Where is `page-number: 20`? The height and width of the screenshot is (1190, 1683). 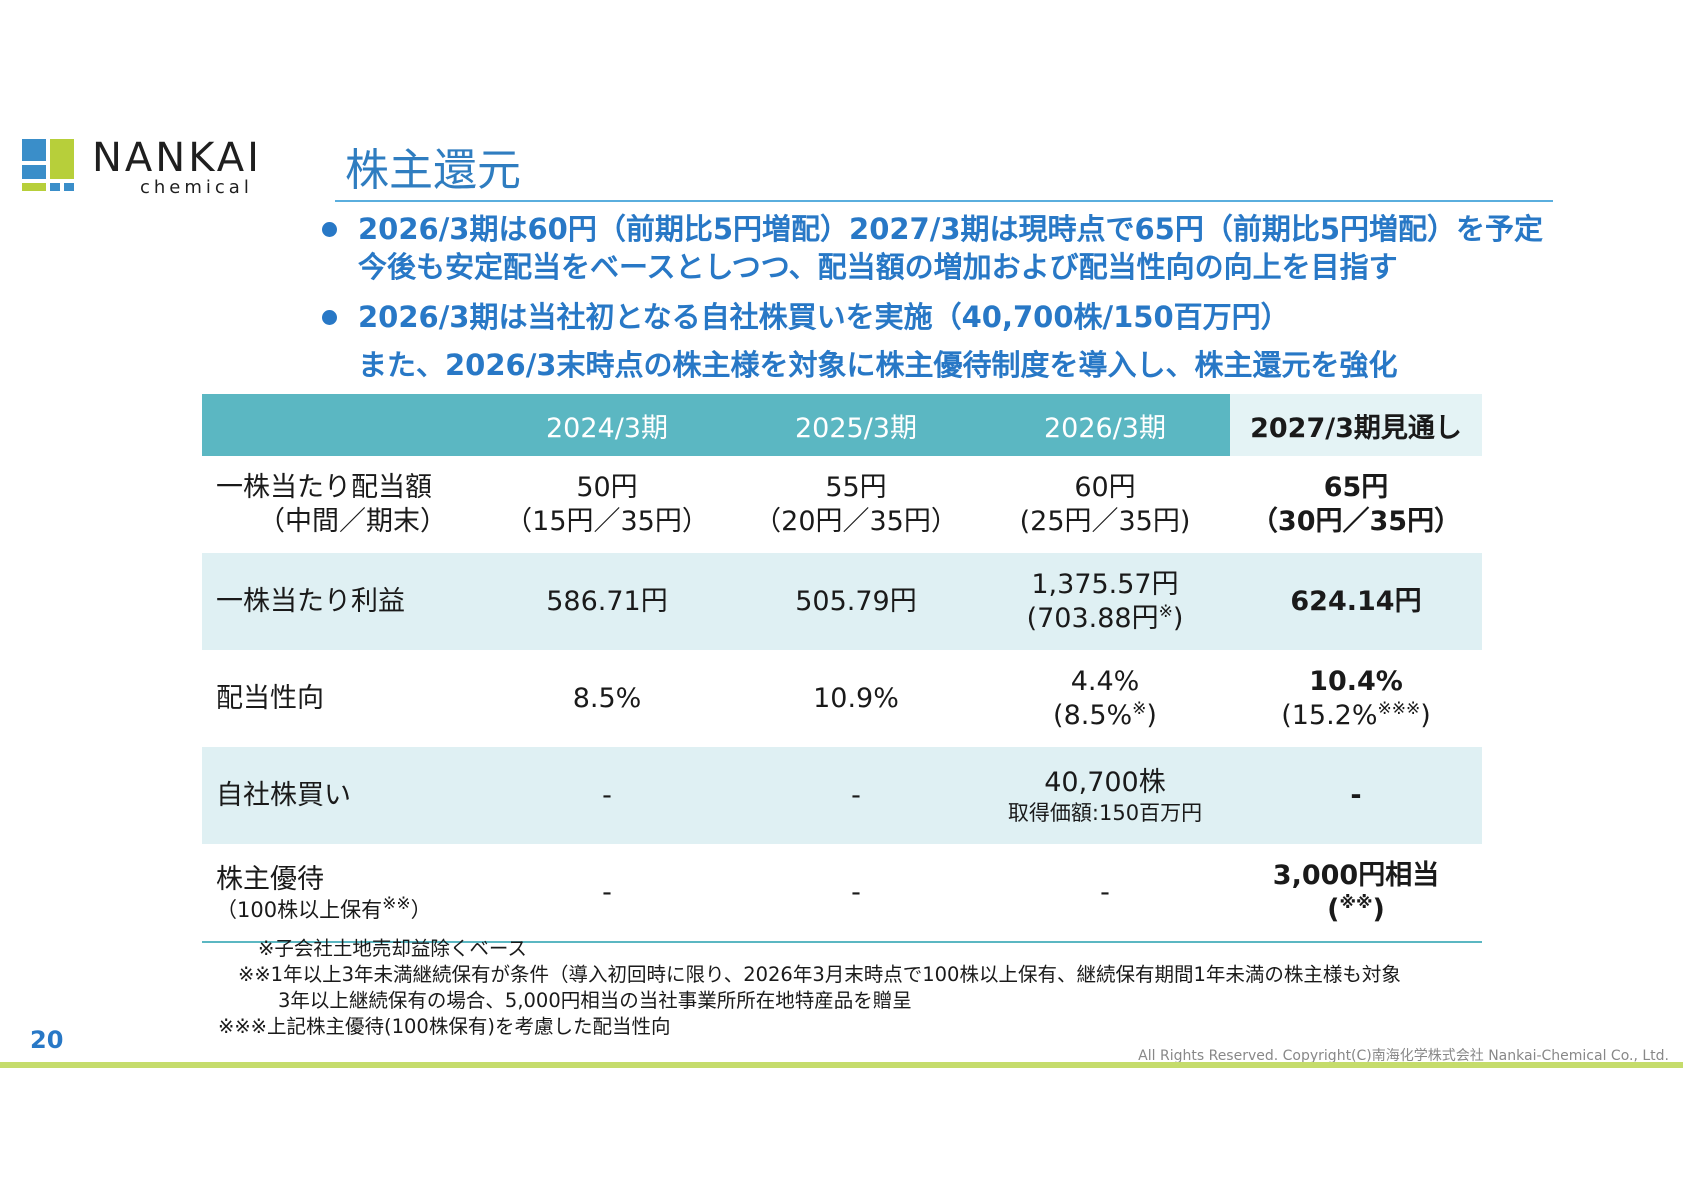
page-number: 20 is located at coordinates (47, 1040).